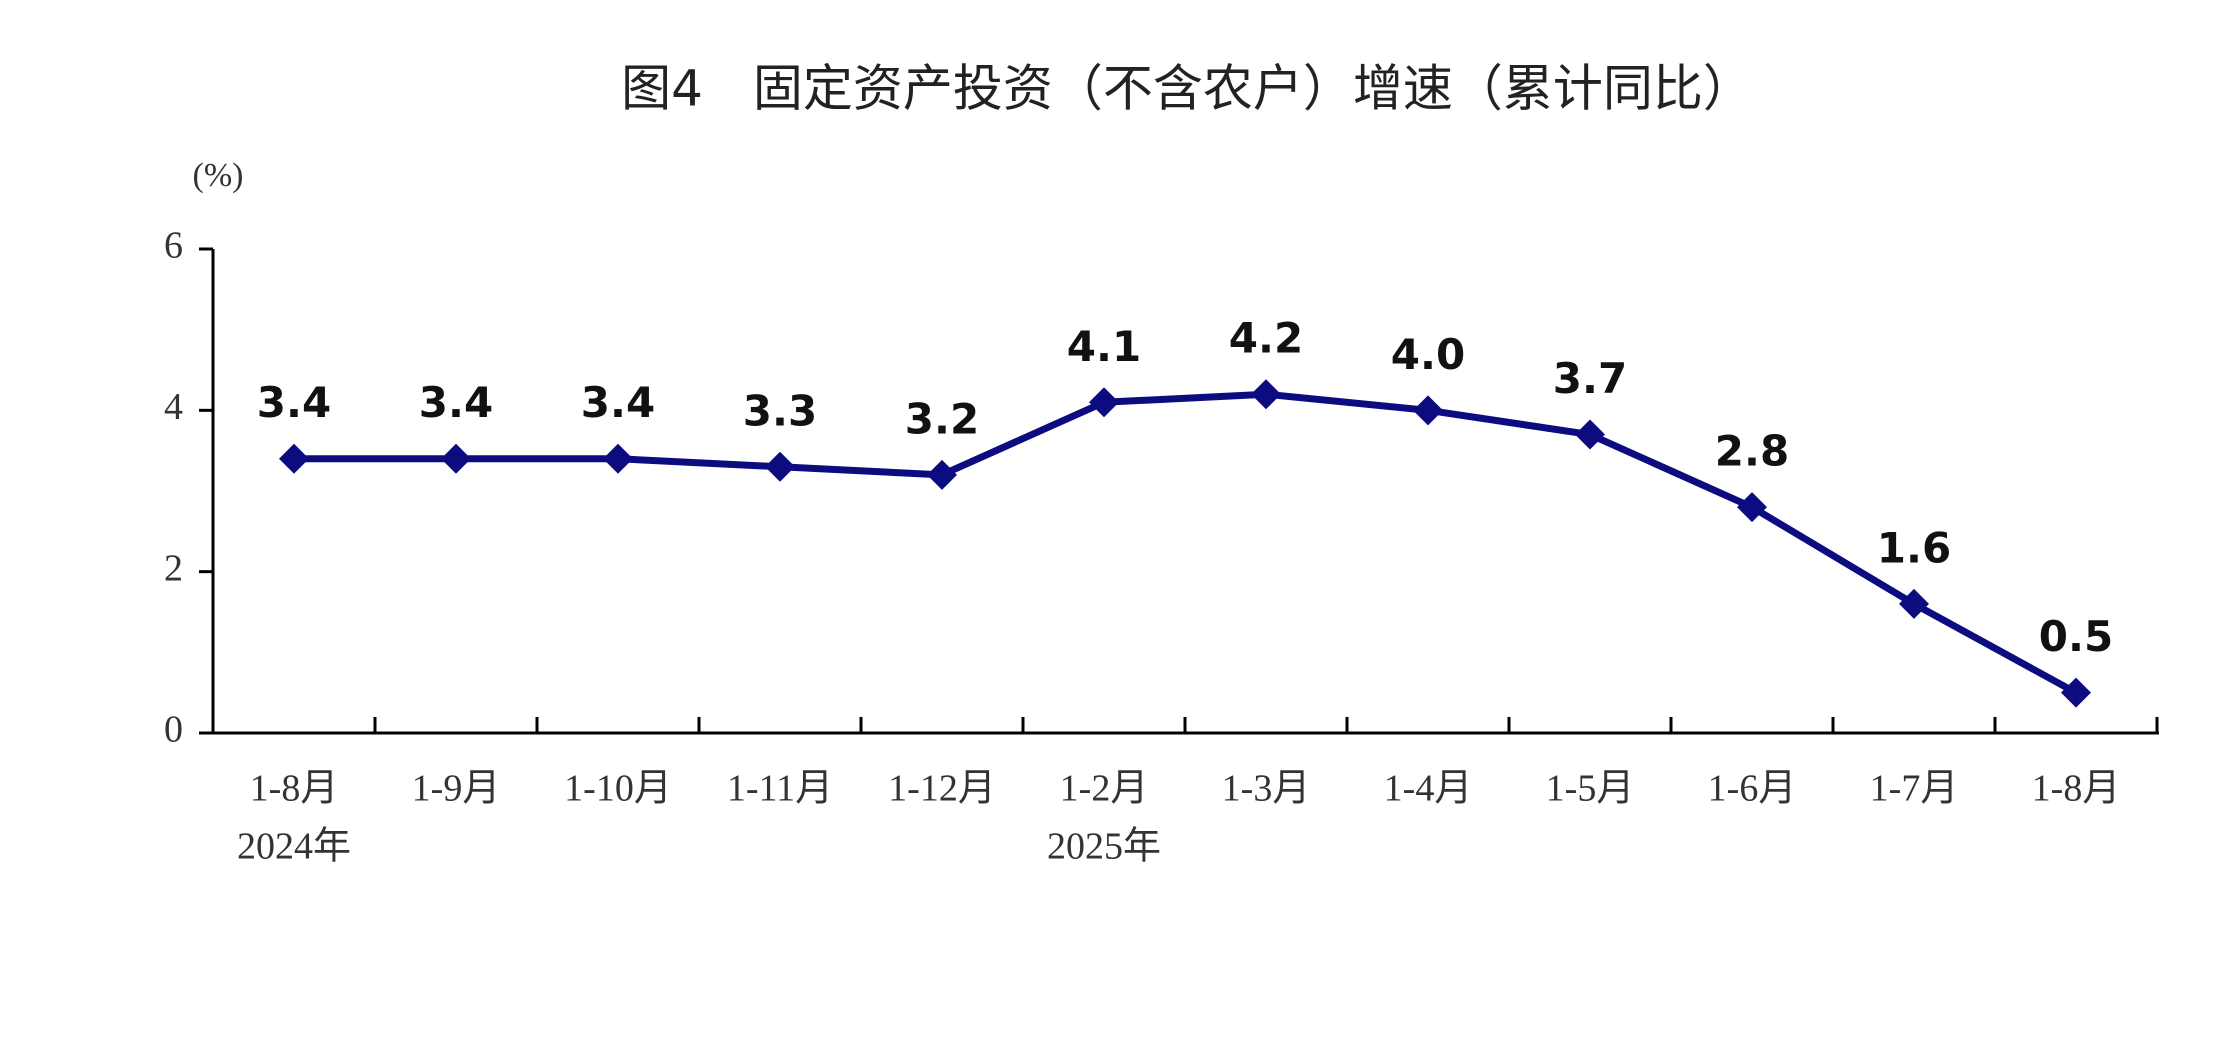 The height and width of the screenshot is (1059, 2228). I want to click on x-tick-label: 1-2月, so click(1104, 789).